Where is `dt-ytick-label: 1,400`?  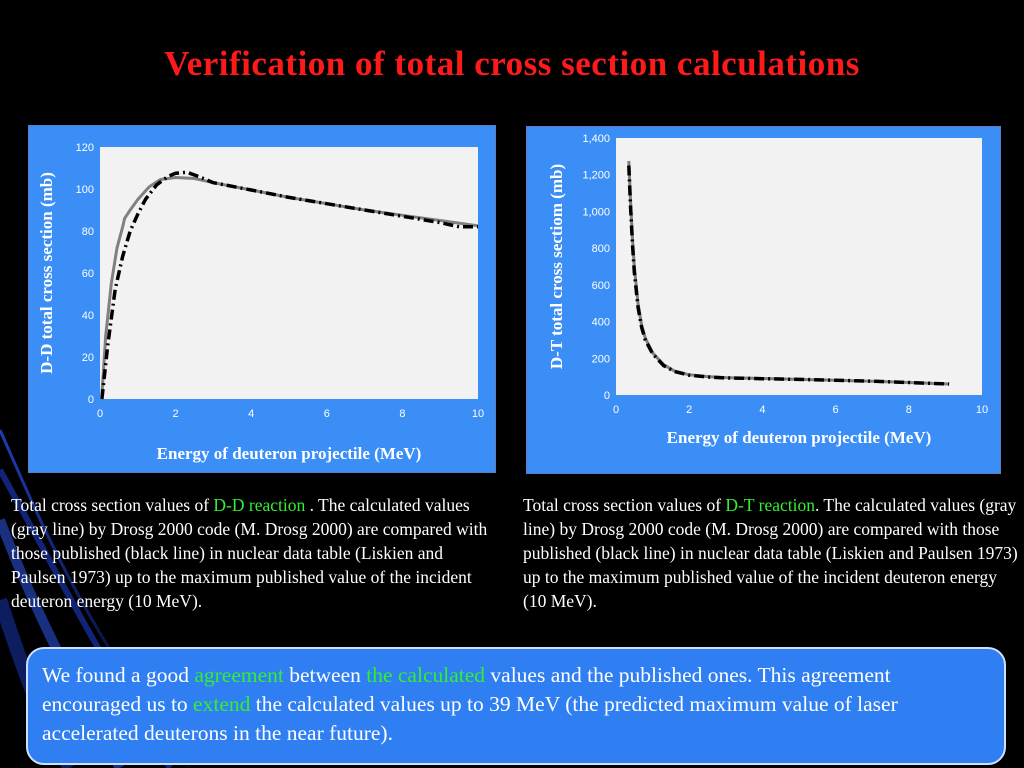 dt-ytick-label: 1,400 is located at coordinates (596, 139).